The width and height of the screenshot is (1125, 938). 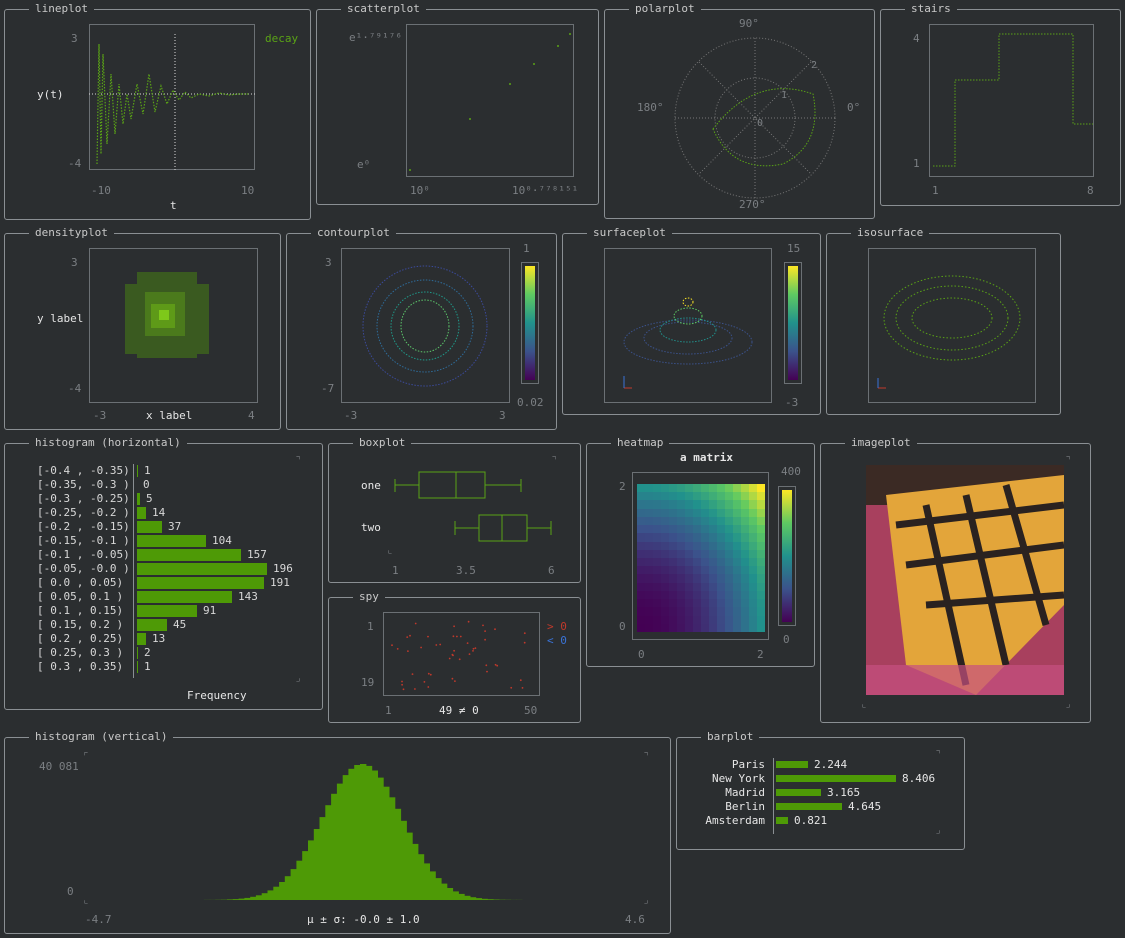 I want to click on imageplot-butterfly-image, so click(x=965, y=580).